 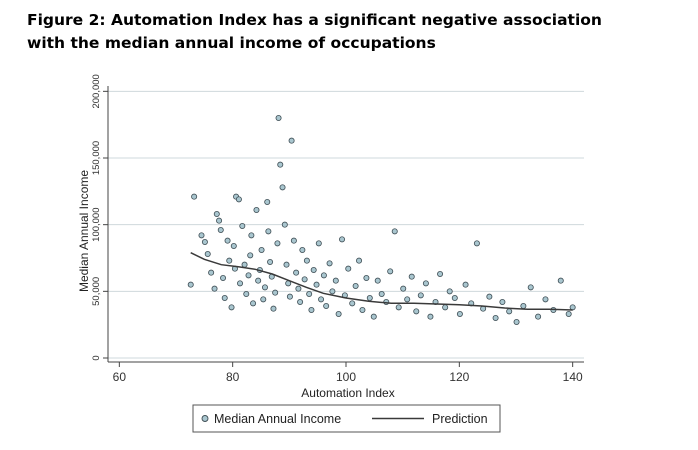 What do you see at coordinates (381, 281) in the screenshot?
I see `prediction-line` at bounding box center [381, 281].